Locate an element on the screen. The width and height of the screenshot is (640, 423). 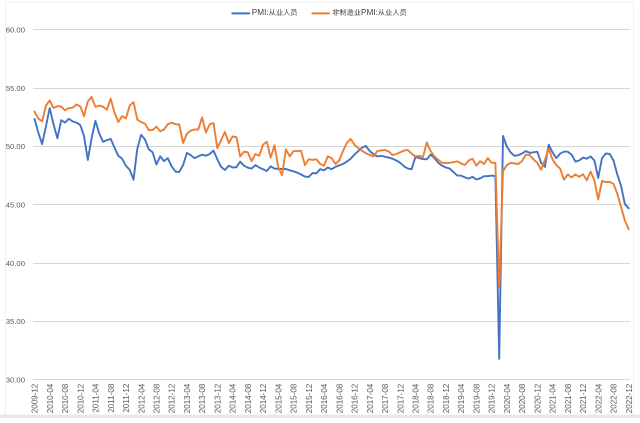
svg-text: 2019-12 is located at coordinates (492, 398).